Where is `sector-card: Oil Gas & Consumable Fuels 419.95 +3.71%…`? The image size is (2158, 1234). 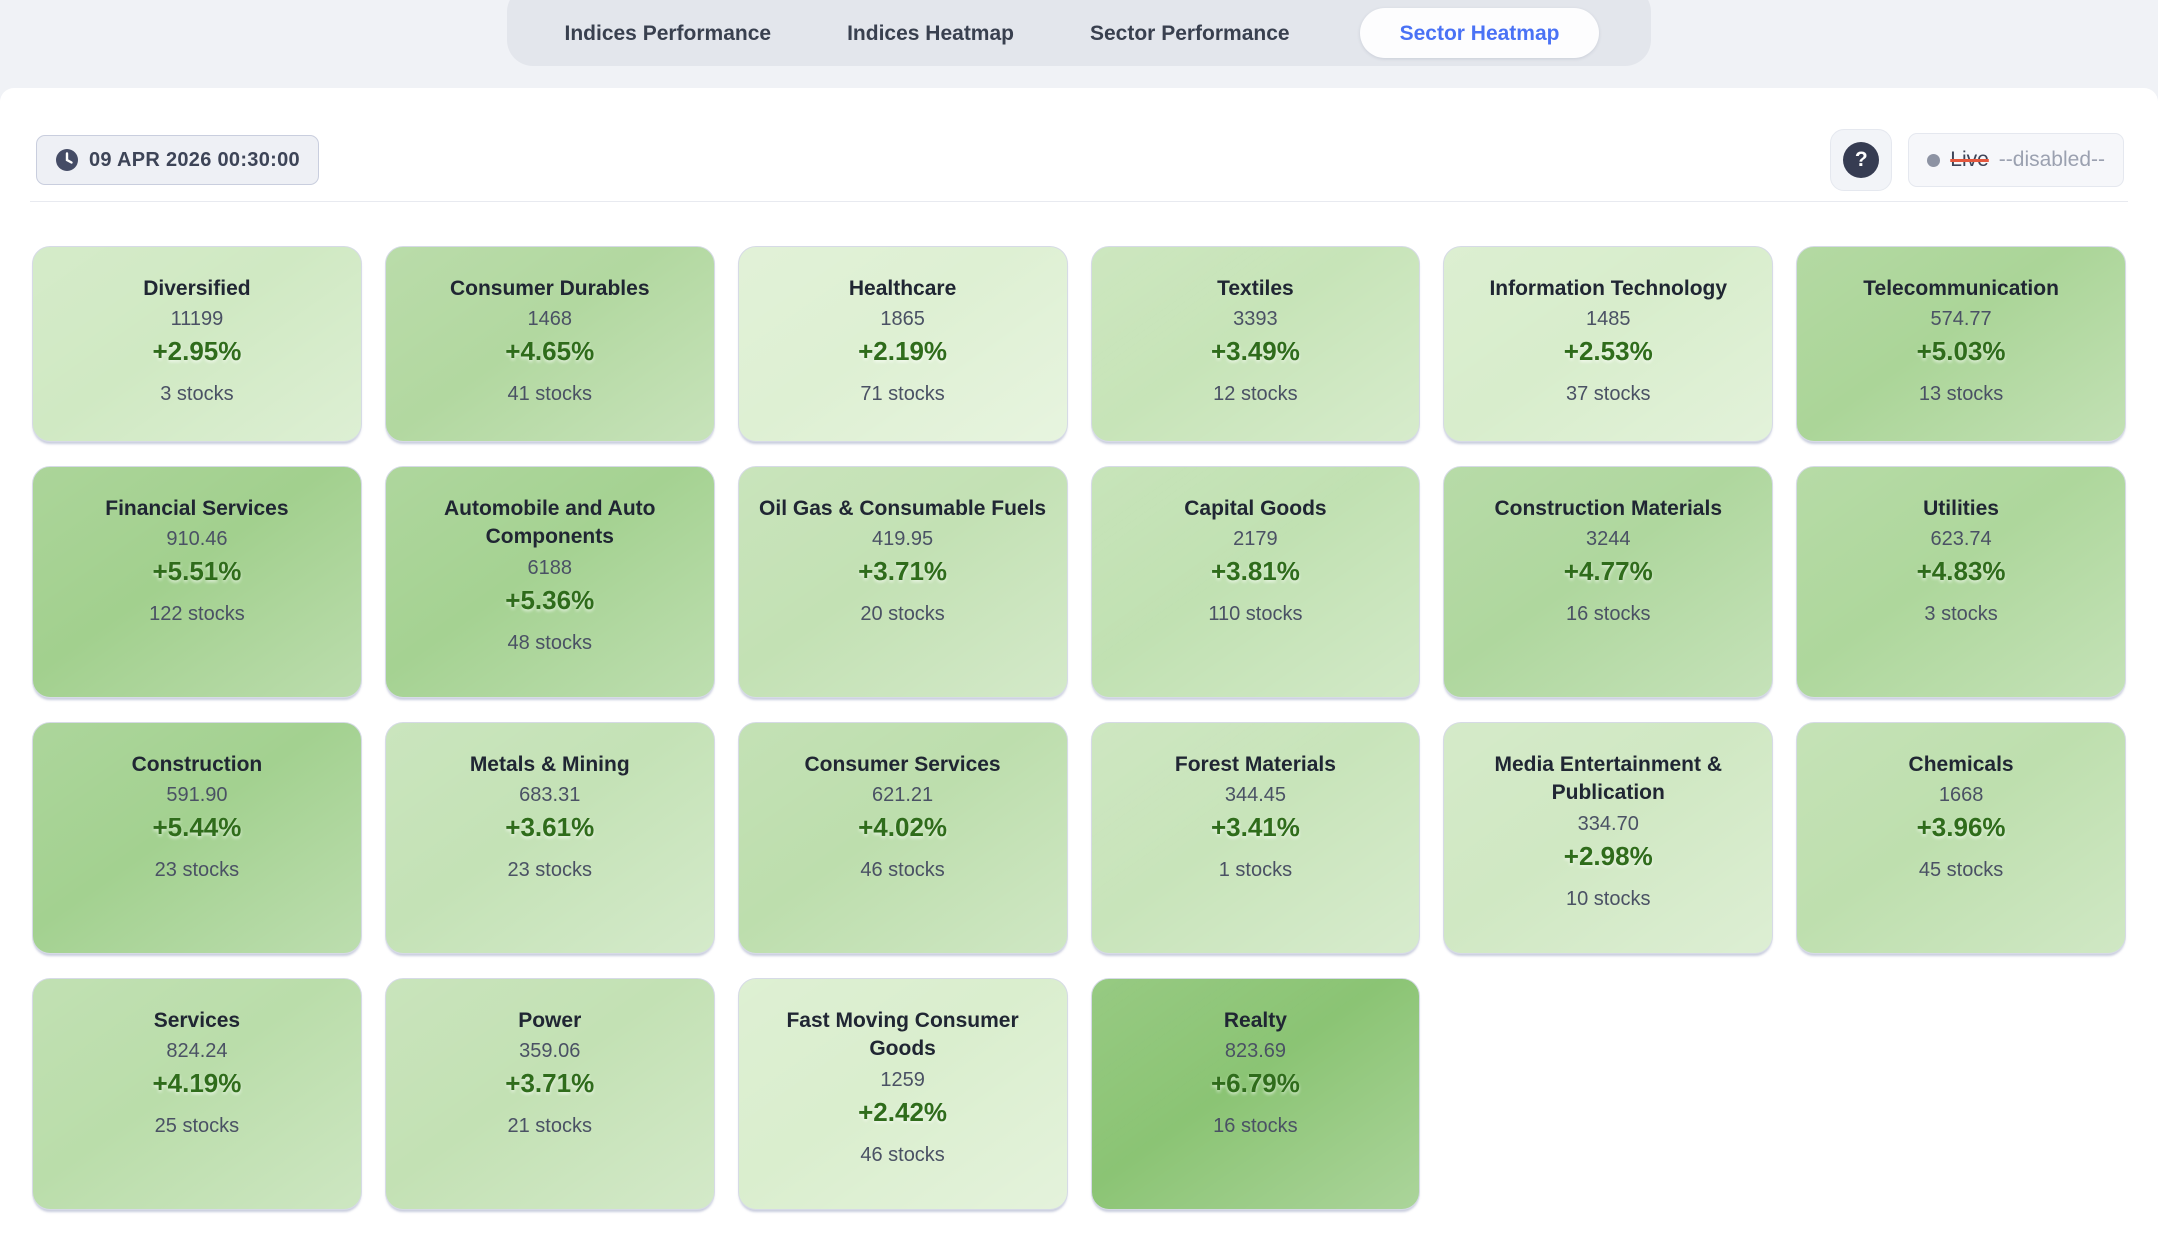
sector-card: Oil Gas & Consumable Fuels 419.95 +3.71%… is located at coordinates (902, 582).